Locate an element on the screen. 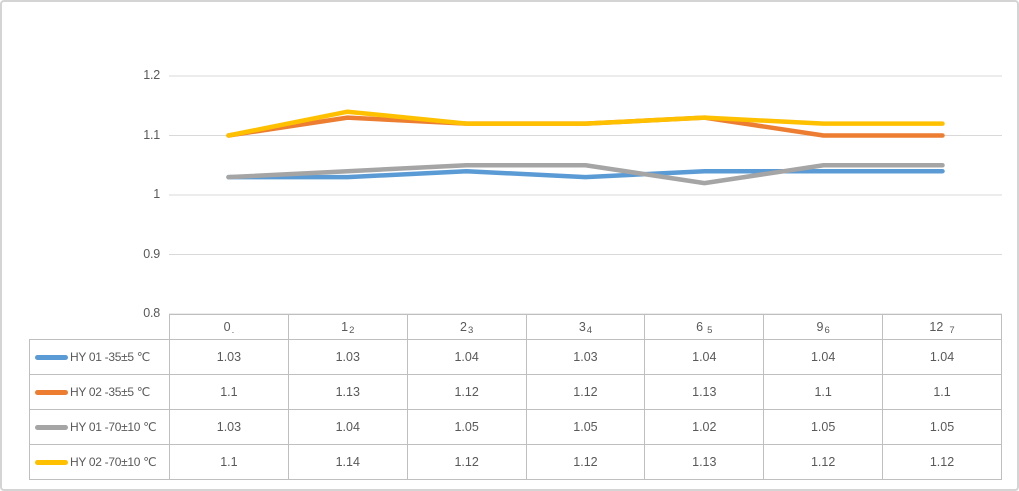 The width and height of the screenshot is (1019, 491). legend-series-label: HY 02 -35±5 ℃ is located at coordinates (110, 392).